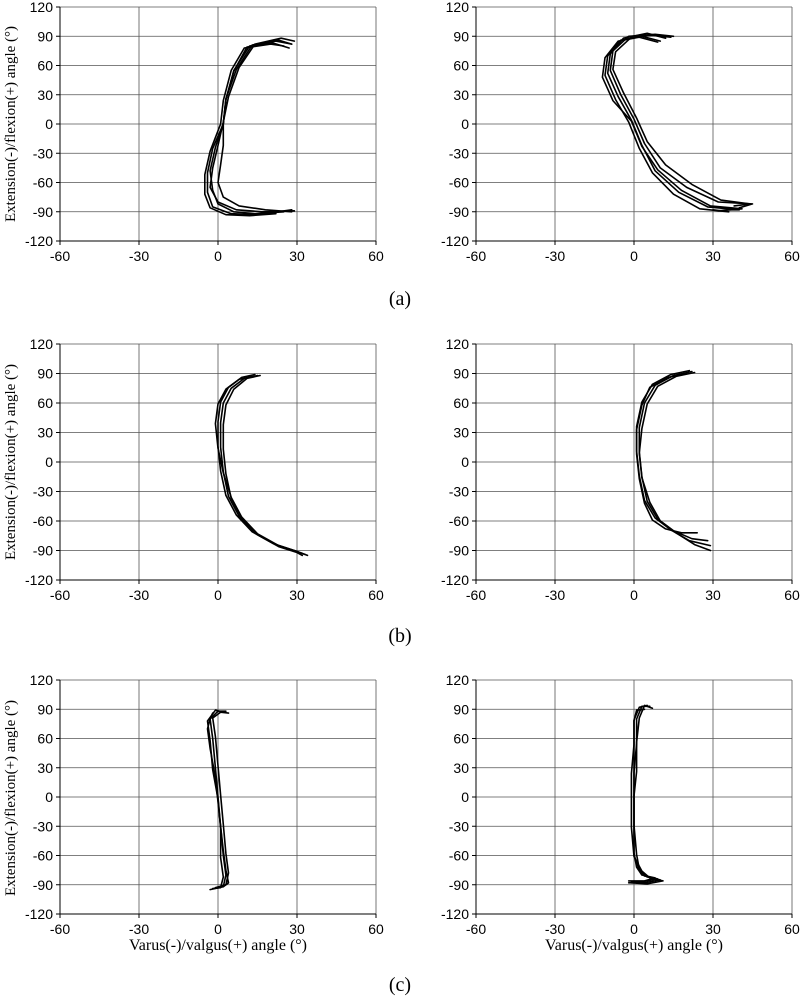 This screenshot has height=1000, width=801. Describe the element at coordinates (459, 885) in the screenshot. I see `panel-c2-y-tick-label: -90` at that location.